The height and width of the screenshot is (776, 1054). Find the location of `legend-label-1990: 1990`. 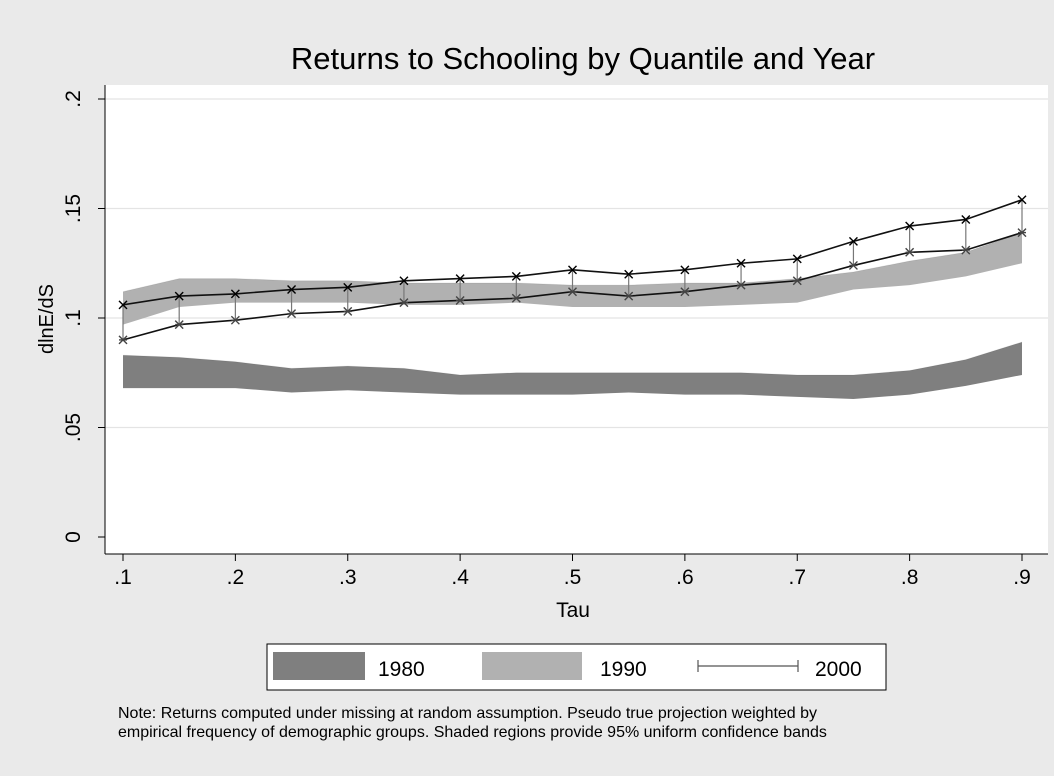

legend-label-1990: 1990 is located at coordinates (623, 669).